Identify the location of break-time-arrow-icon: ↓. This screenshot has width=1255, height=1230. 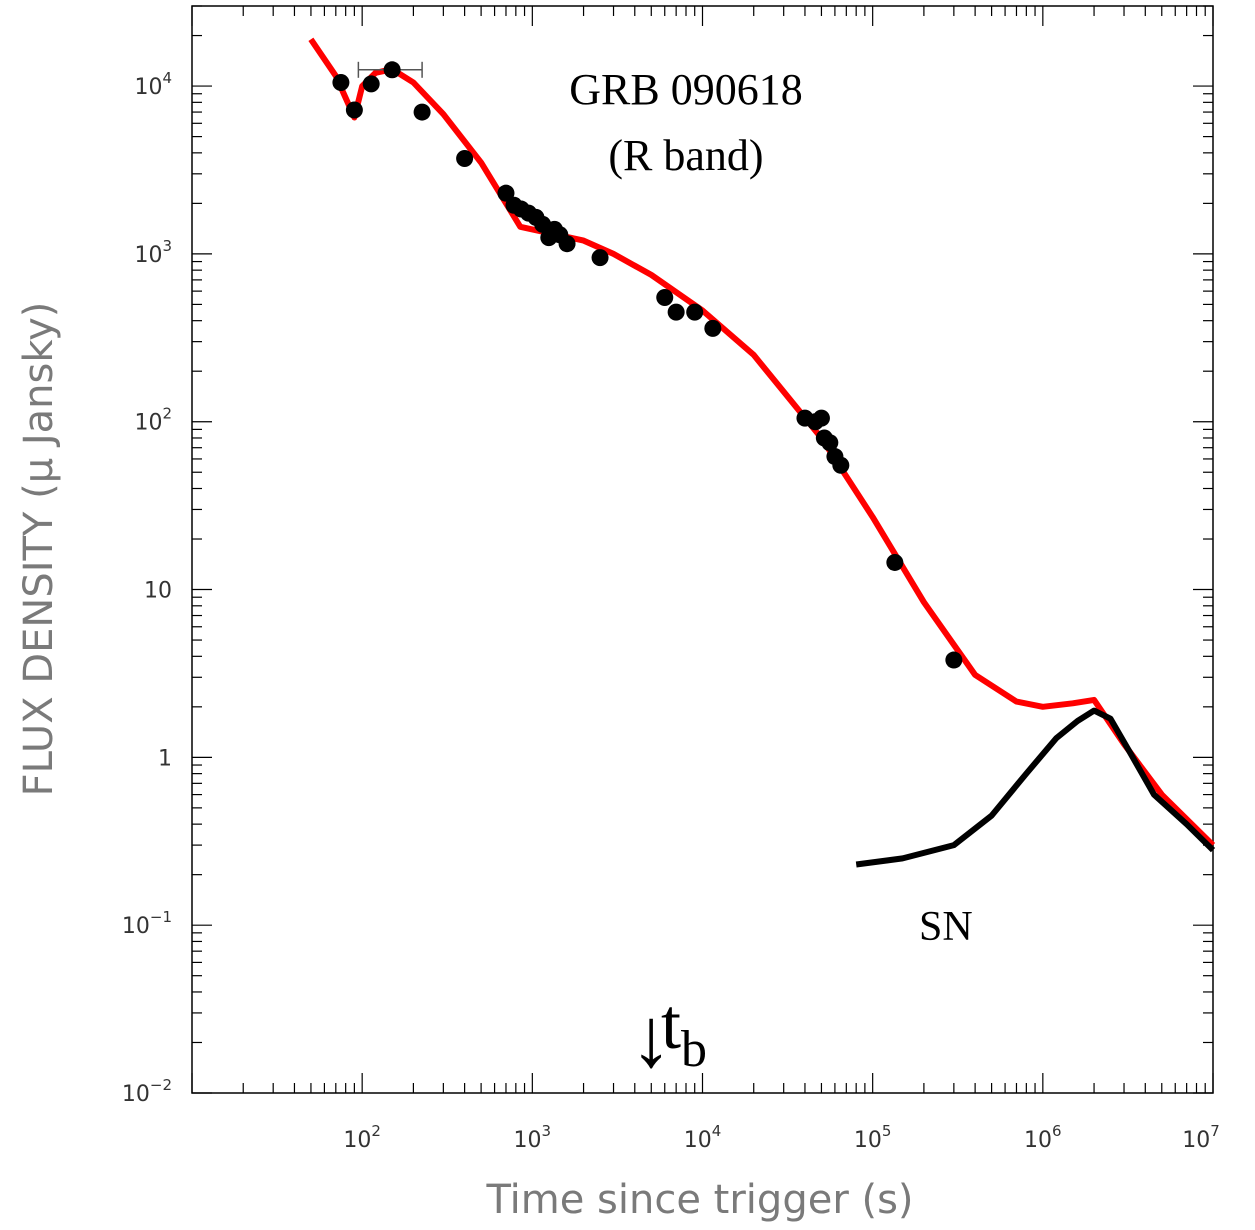
(651, 1038).